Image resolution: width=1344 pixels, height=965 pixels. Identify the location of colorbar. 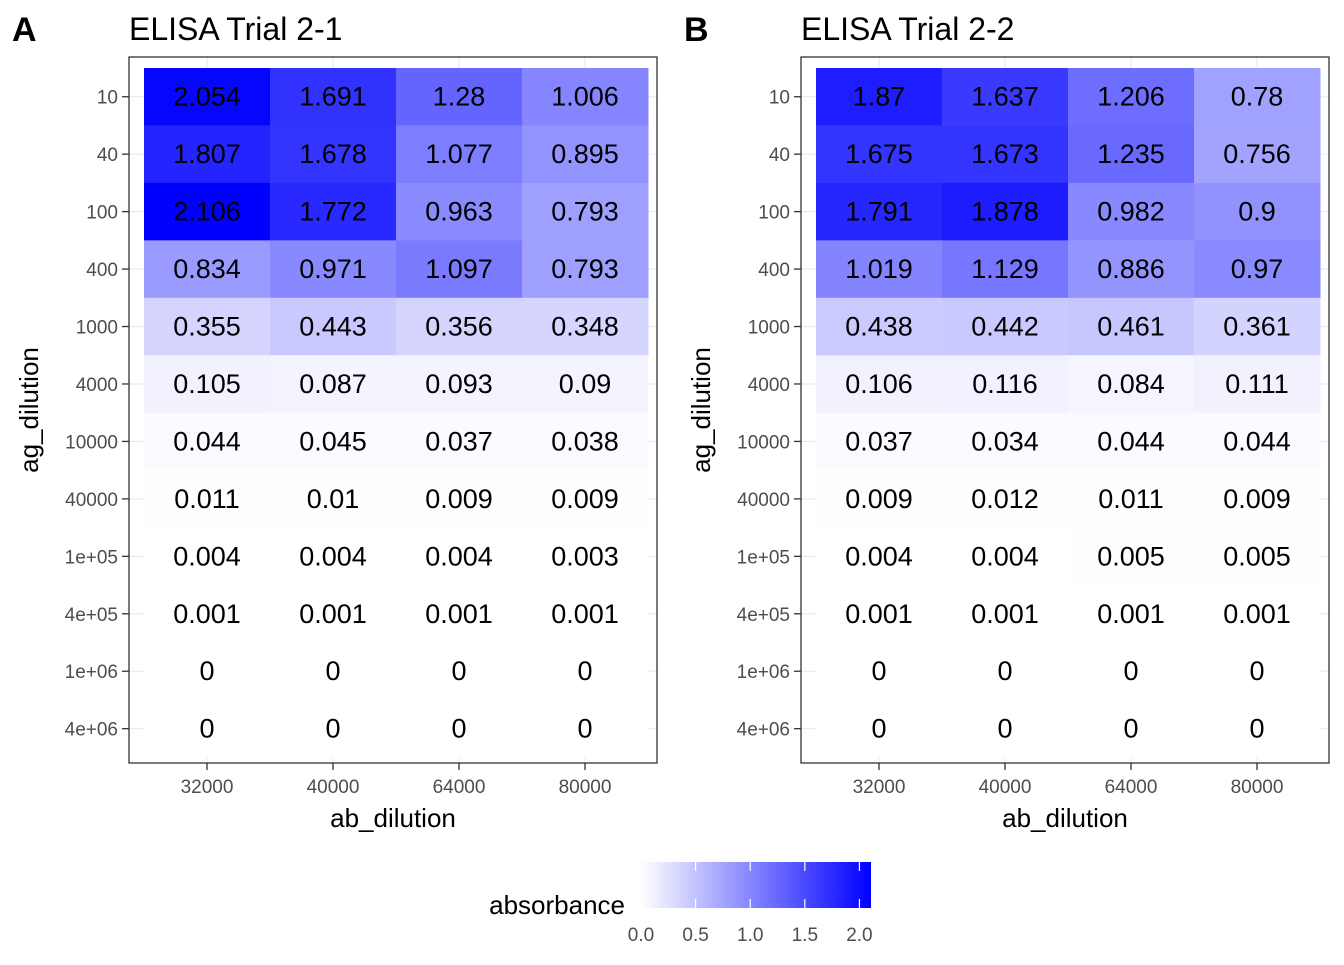
(756, 885).